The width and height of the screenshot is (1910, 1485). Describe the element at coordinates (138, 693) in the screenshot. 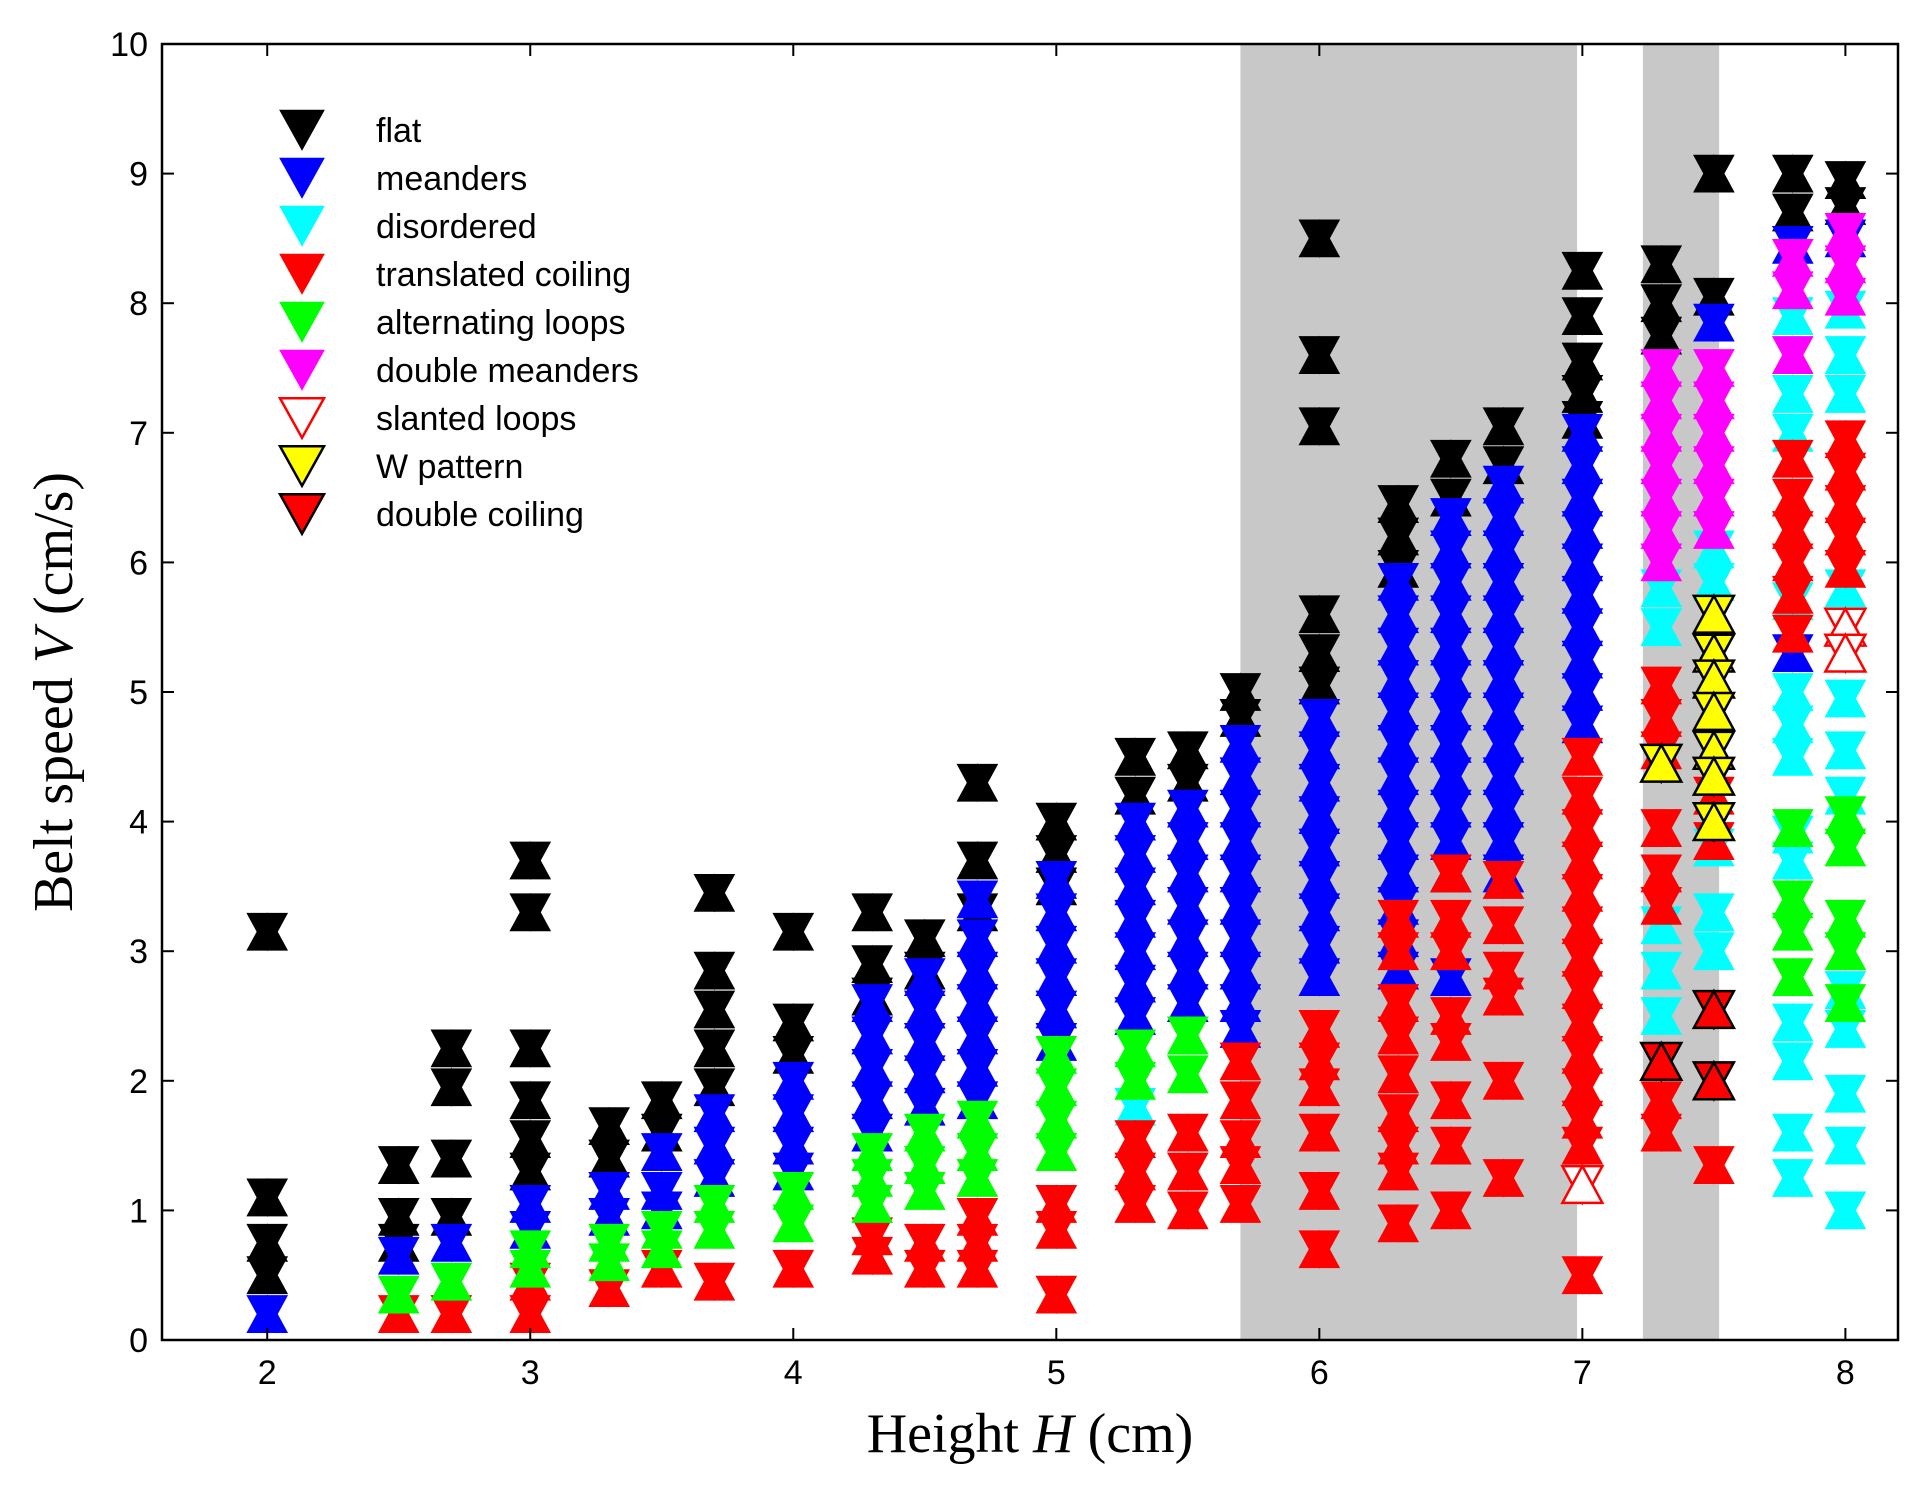

I see `y-tick-label: 5` at that location.